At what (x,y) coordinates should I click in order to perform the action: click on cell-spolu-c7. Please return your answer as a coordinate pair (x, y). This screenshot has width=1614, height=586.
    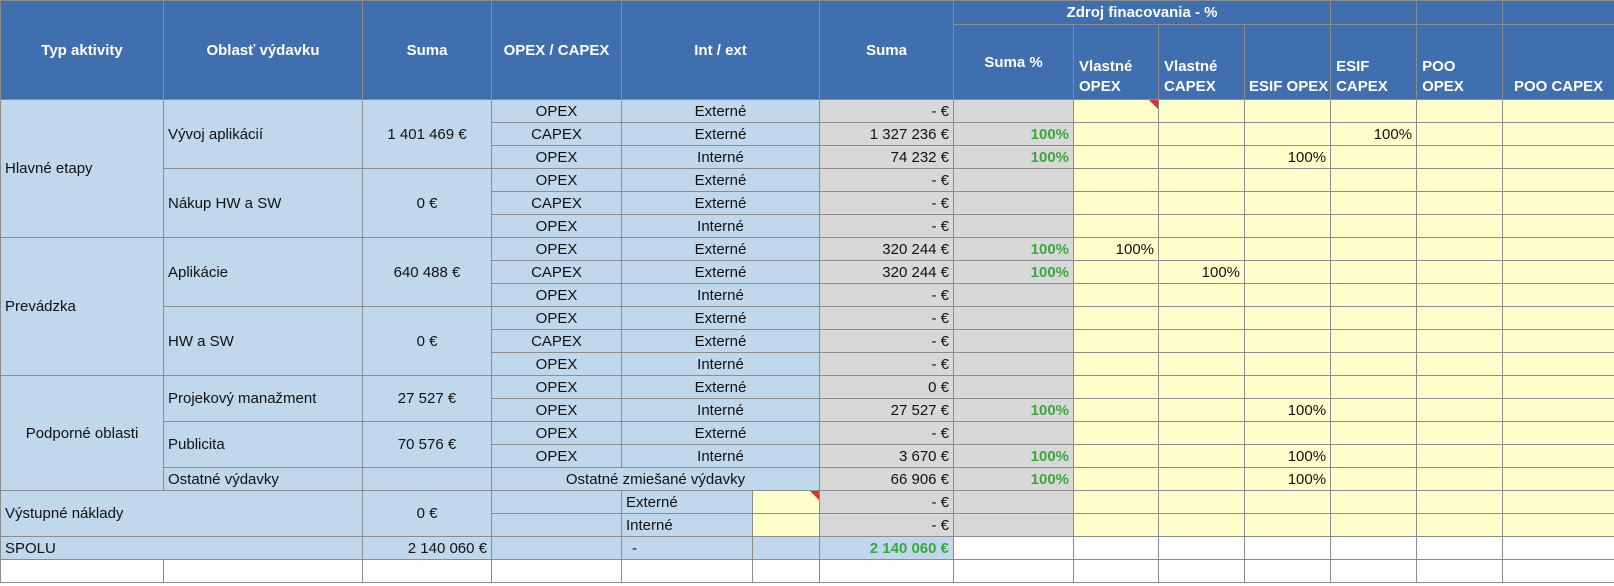
    Looking at the image, I should click on (1558, 548).